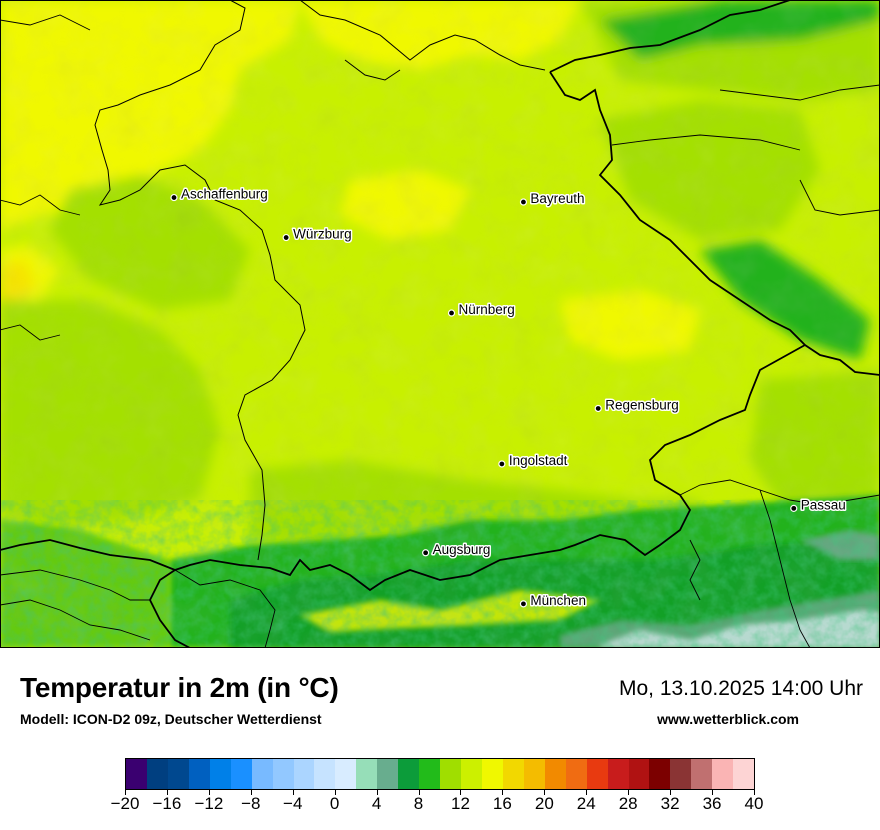 This screenshot has height=830, width=880. Describe the element at coordinates (167, 803) in the screenshot. I see `colorbar-tick-label: −16` at that location.